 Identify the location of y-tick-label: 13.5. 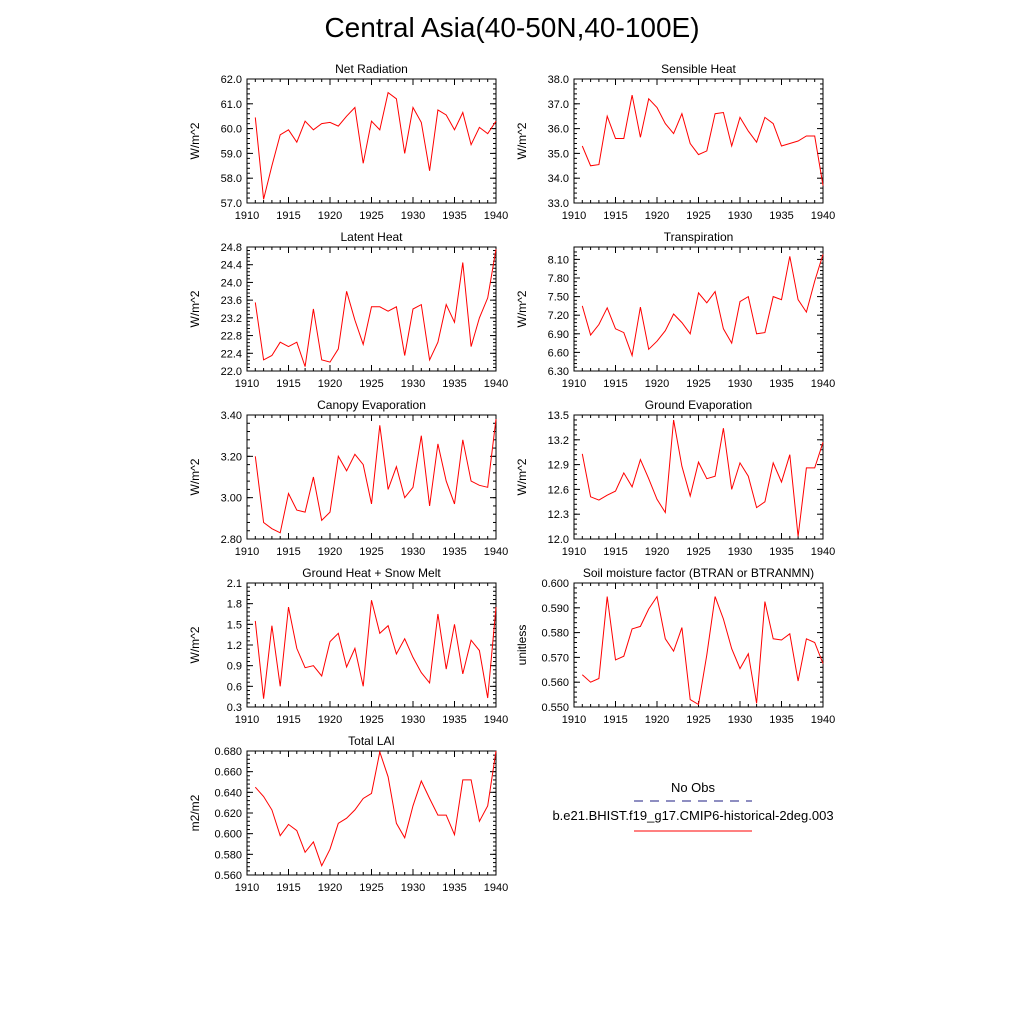
(558, 416).